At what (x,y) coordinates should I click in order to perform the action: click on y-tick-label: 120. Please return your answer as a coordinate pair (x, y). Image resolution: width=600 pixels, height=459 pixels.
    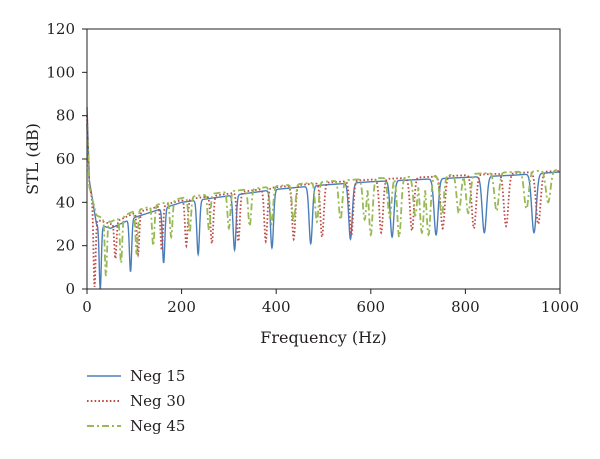
    Looking at the image, I should click on (60, 29).